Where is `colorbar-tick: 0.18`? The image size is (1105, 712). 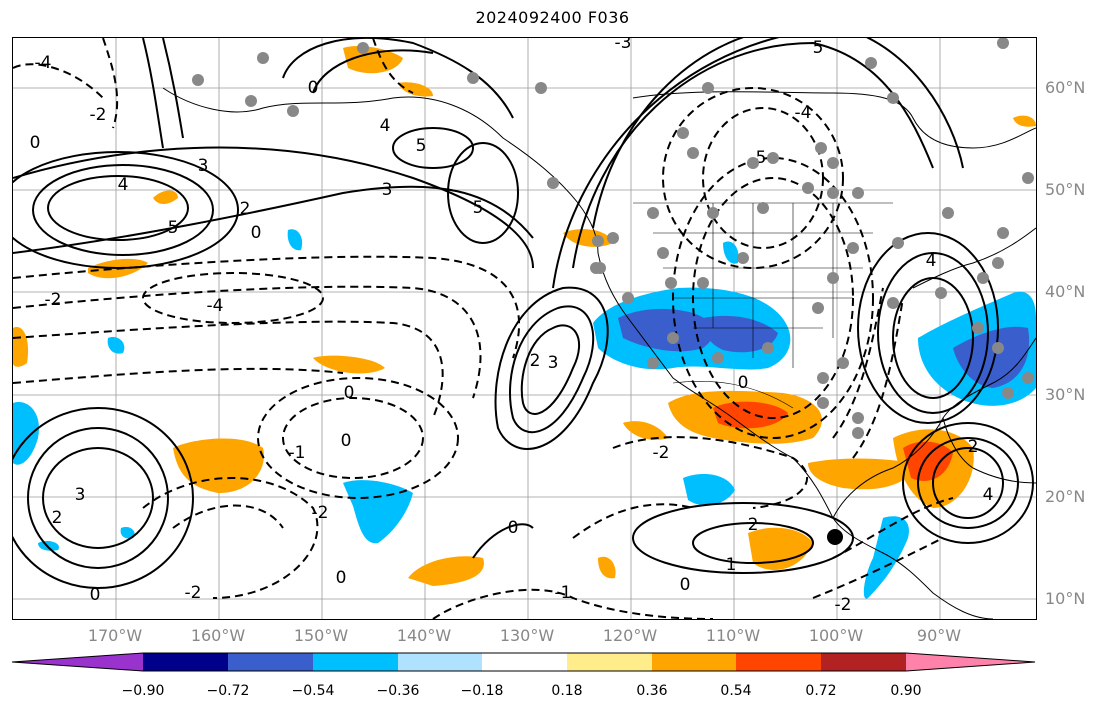
colorbar-tick: 0.18 is located at coordinates (567, 691).